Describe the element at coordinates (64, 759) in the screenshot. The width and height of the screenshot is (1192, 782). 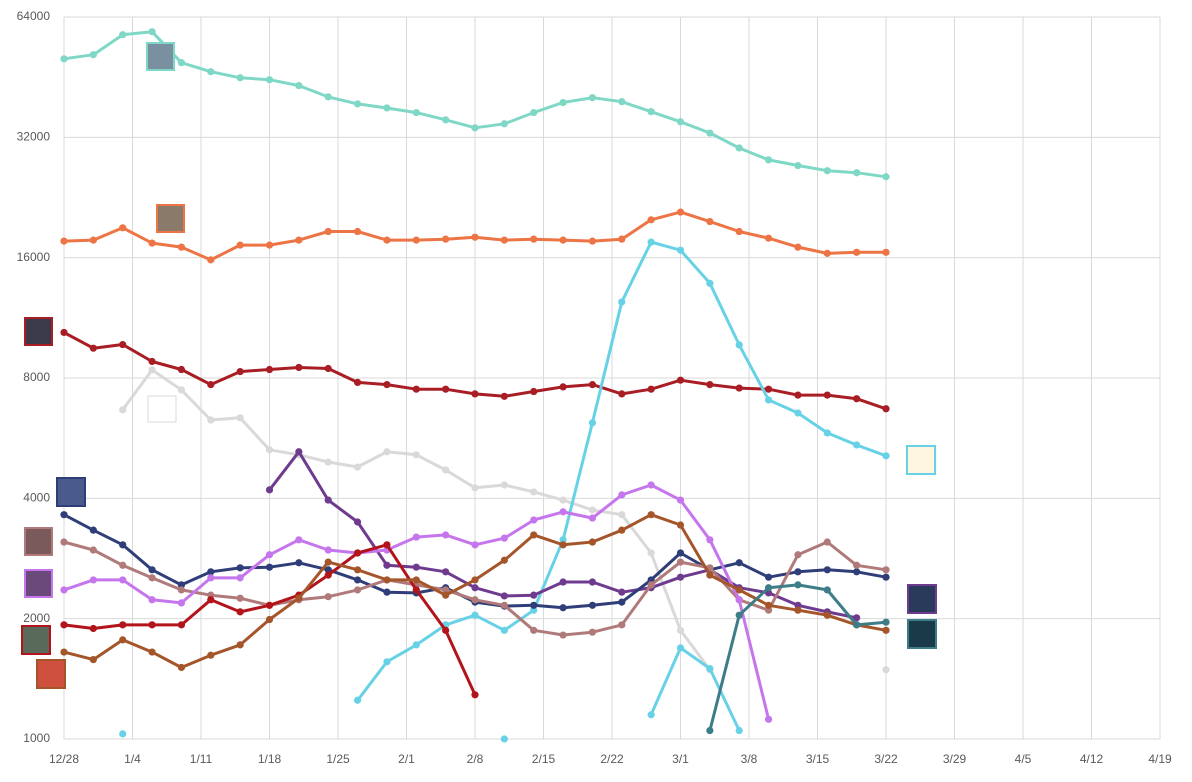
I see `x-tick-label: 12/28` at that location.